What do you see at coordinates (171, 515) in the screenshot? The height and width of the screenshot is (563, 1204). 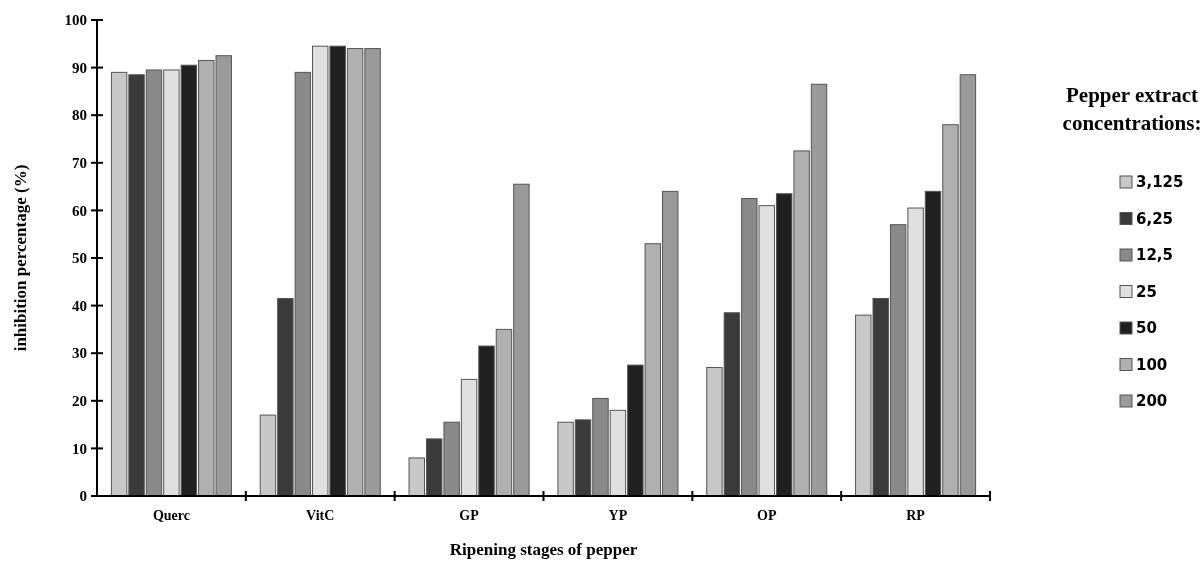 I see `x-tick-label: Querc` at bounding box center [171, 515].